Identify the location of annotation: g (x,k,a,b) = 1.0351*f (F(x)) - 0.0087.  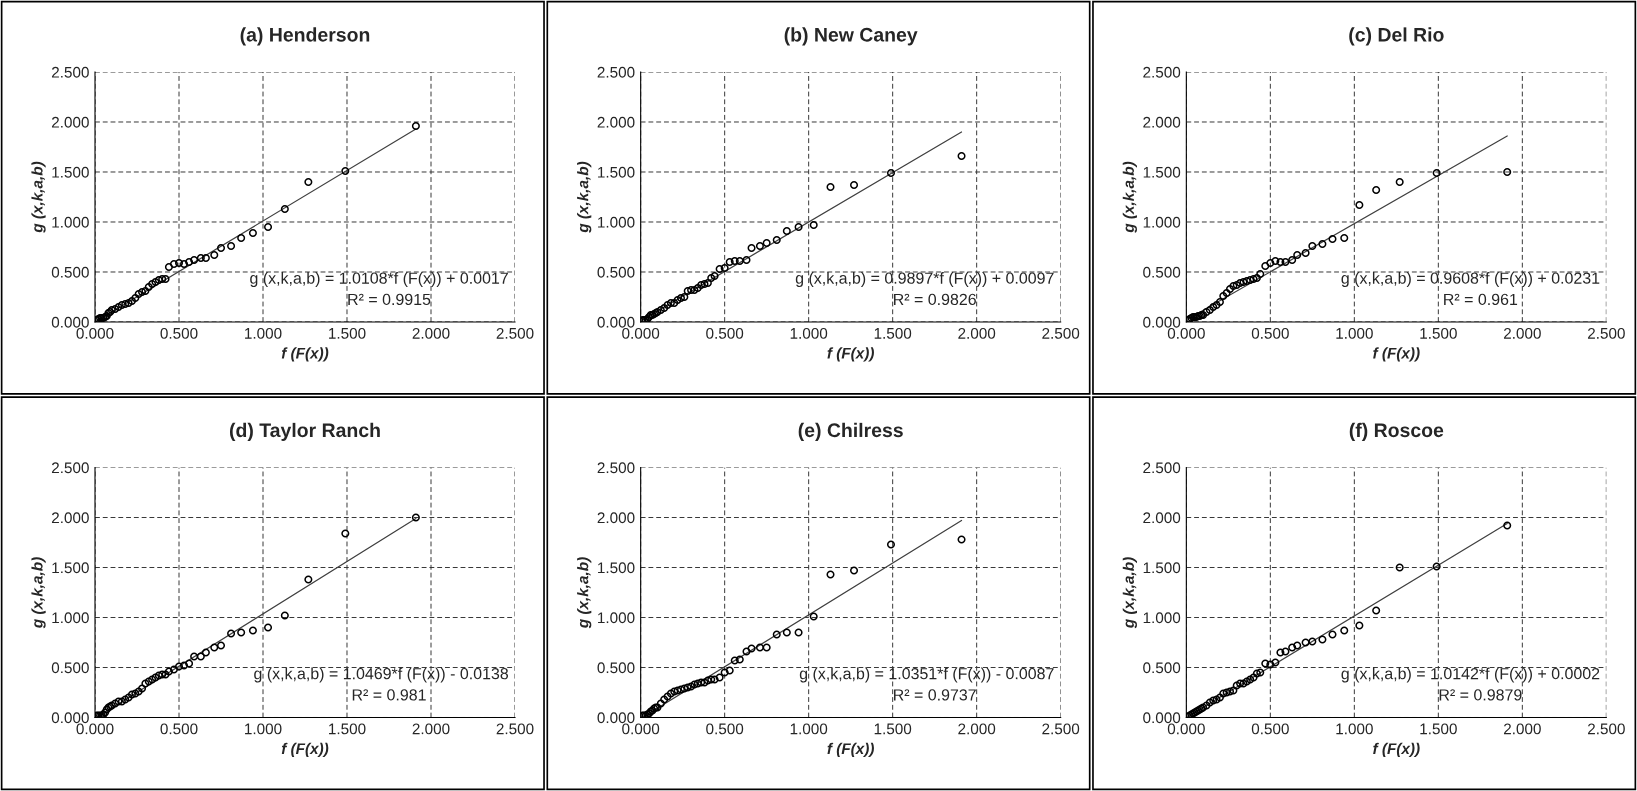
(926, 675).